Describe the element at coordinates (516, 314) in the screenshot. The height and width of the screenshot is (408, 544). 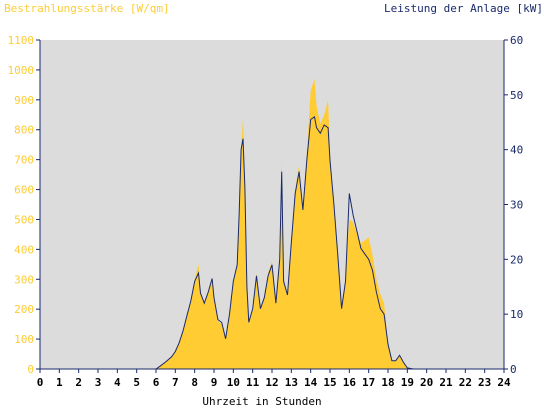
I see `y-right-tick-label: 10` at that location.